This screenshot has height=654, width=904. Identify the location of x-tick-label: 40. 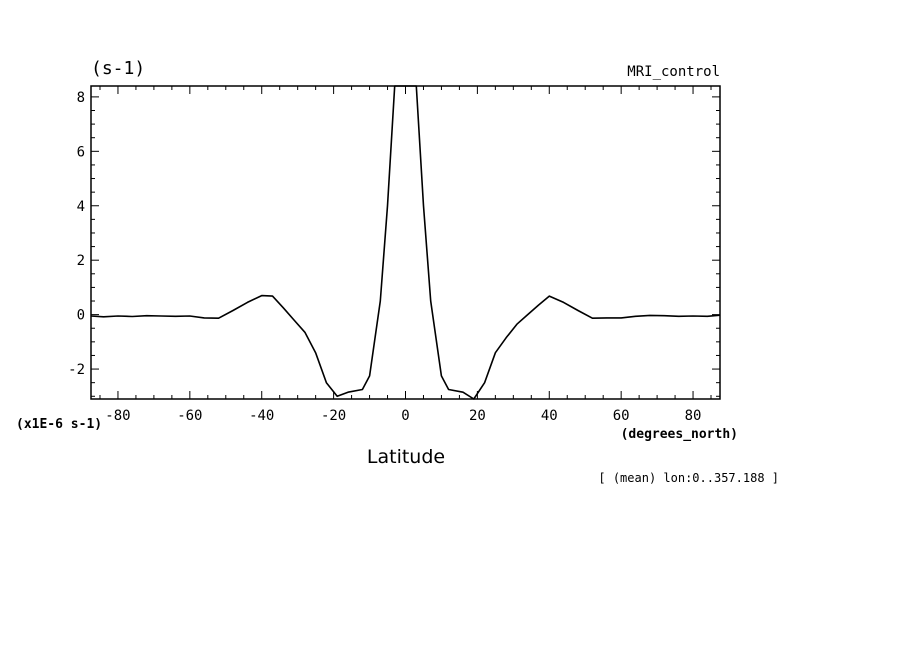
(549, 416).